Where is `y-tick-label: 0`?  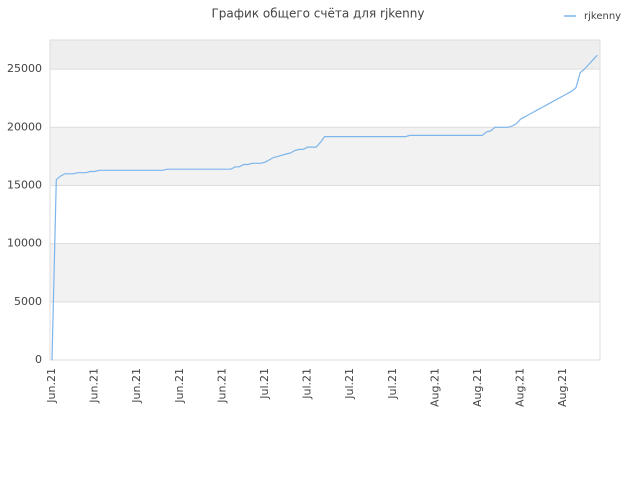 y-tick-label: 0 is located at coordinates (38, 359).